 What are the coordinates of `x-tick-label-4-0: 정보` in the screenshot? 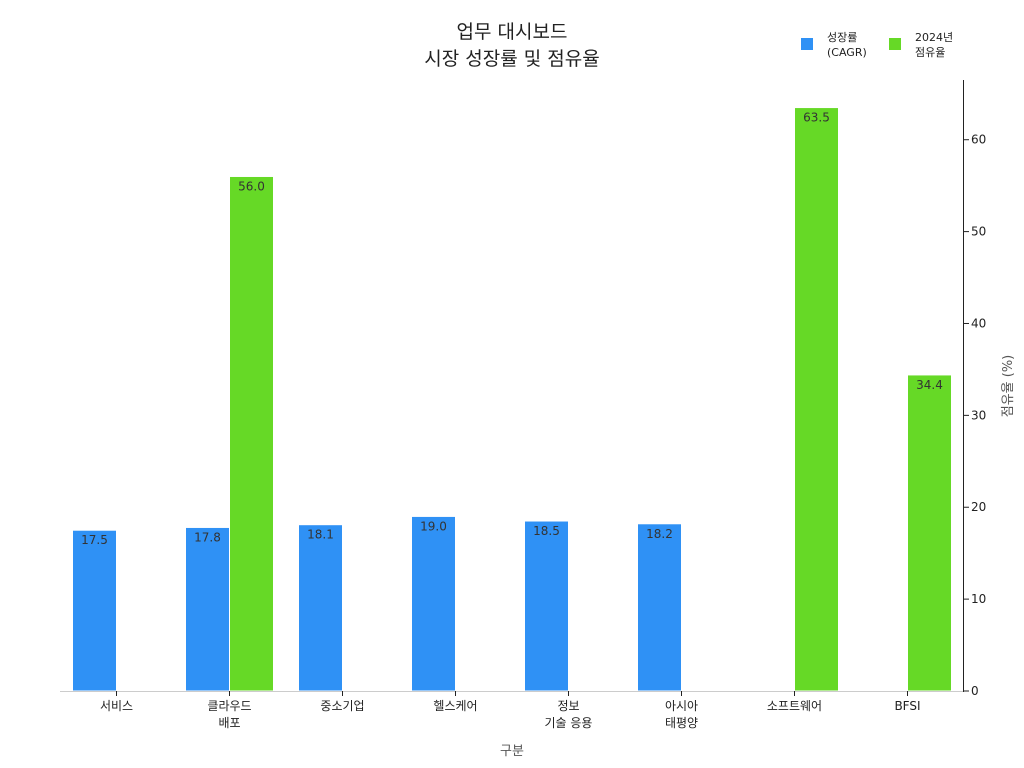 It's located at (568, 706).